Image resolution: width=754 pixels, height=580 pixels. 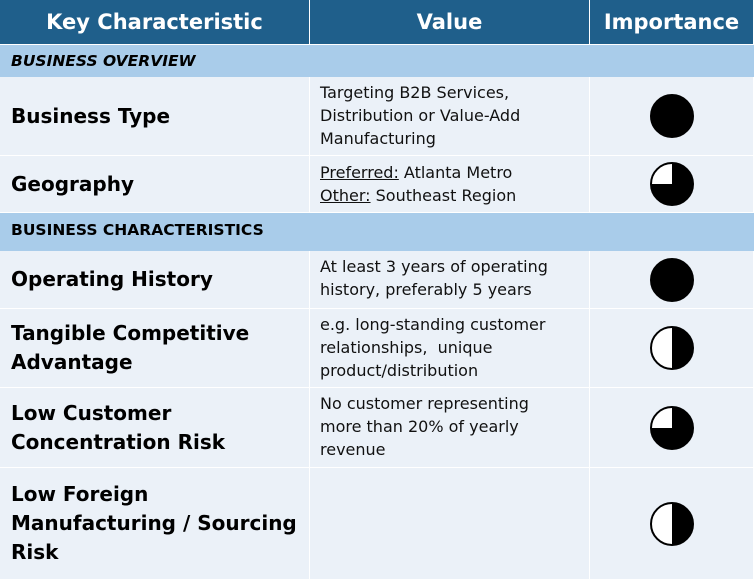 I want to click on value-line: Other: Southeast Region, so click(x=454, y=195).